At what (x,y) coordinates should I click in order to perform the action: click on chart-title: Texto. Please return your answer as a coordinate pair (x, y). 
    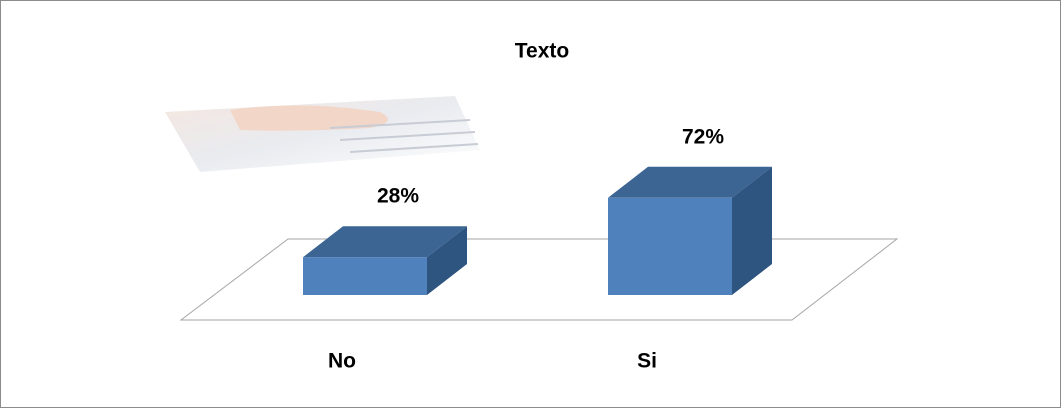
    Looking at the image, I should click on (542, 51).